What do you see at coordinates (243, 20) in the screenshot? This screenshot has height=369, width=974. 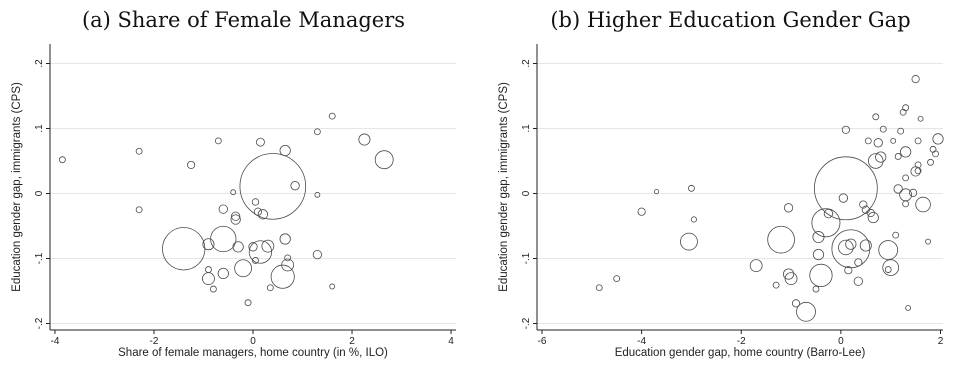 I see `chart-title: (a) Share of Female Managers` at bounding box center [243, 20].